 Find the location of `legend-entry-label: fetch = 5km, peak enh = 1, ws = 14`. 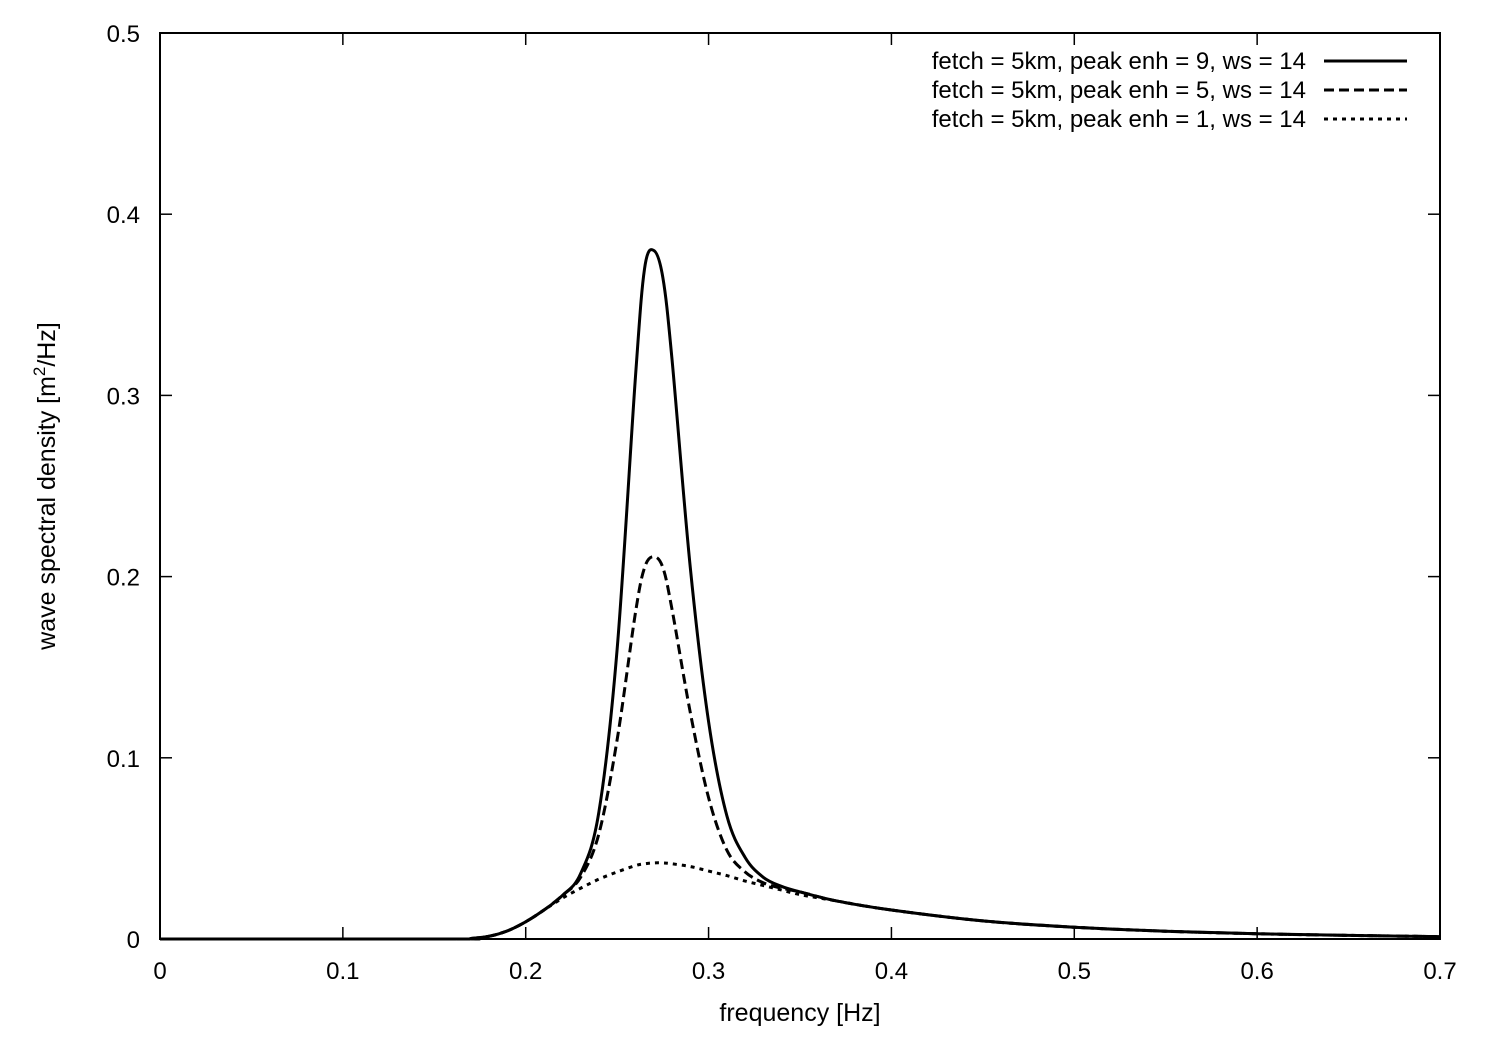

legend-entry-label: fetch = 5km, peak enh = 1, ws = 14 is located at coordinates (1119, 119).